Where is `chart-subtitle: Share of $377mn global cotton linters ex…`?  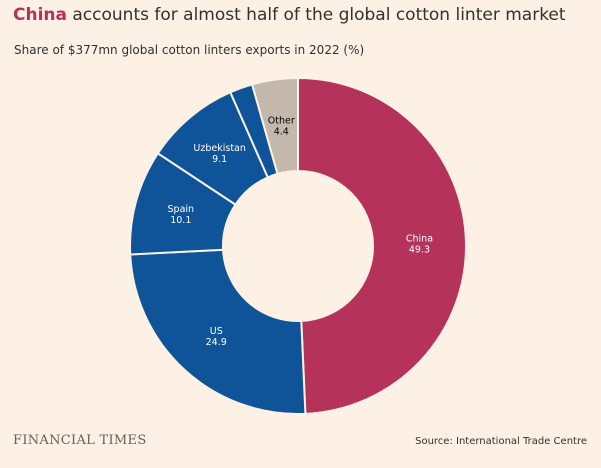 chart-subtitle: Share of $377mn global cotton linters ex… is located at coordinates (189, 50).